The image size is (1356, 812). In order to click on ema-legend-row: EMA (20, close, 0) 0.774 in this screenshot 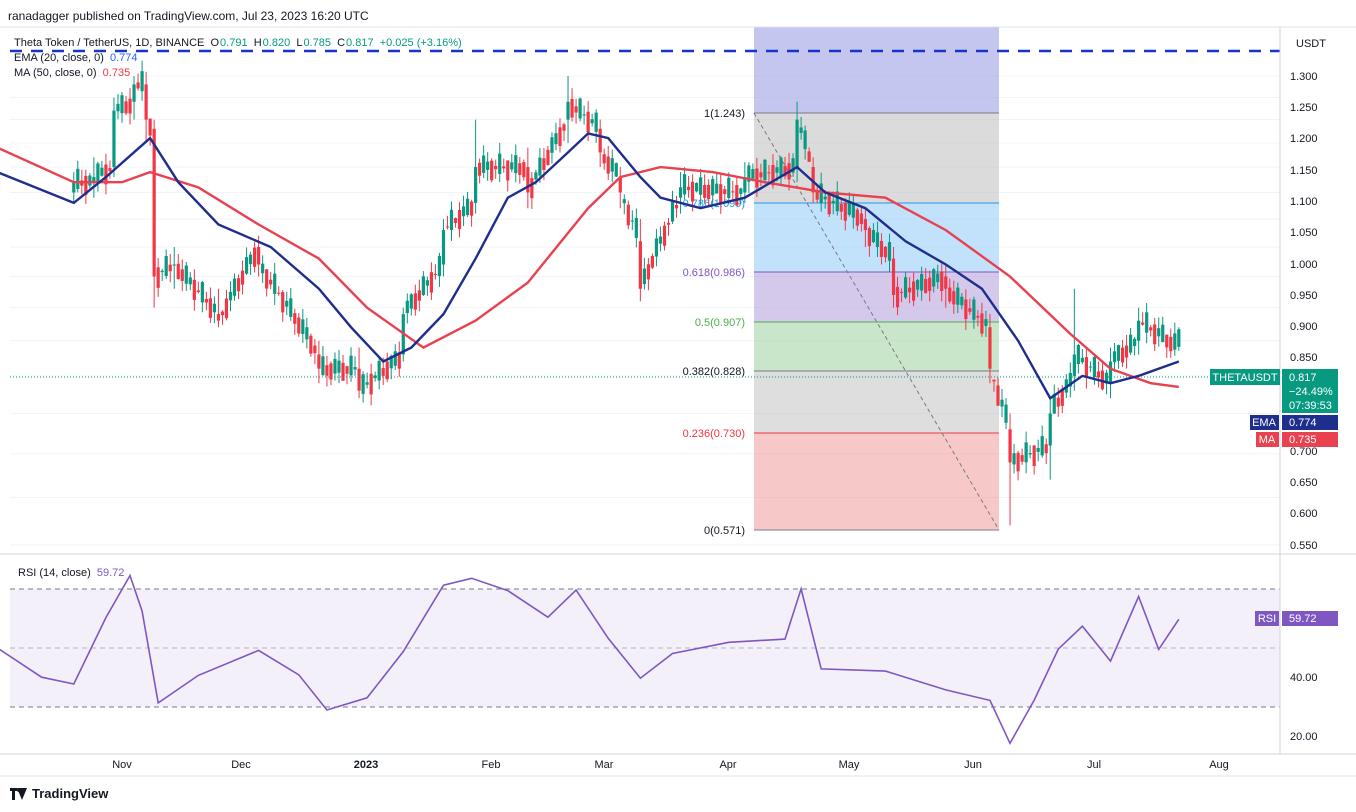, I will do `click(238, 58)`.